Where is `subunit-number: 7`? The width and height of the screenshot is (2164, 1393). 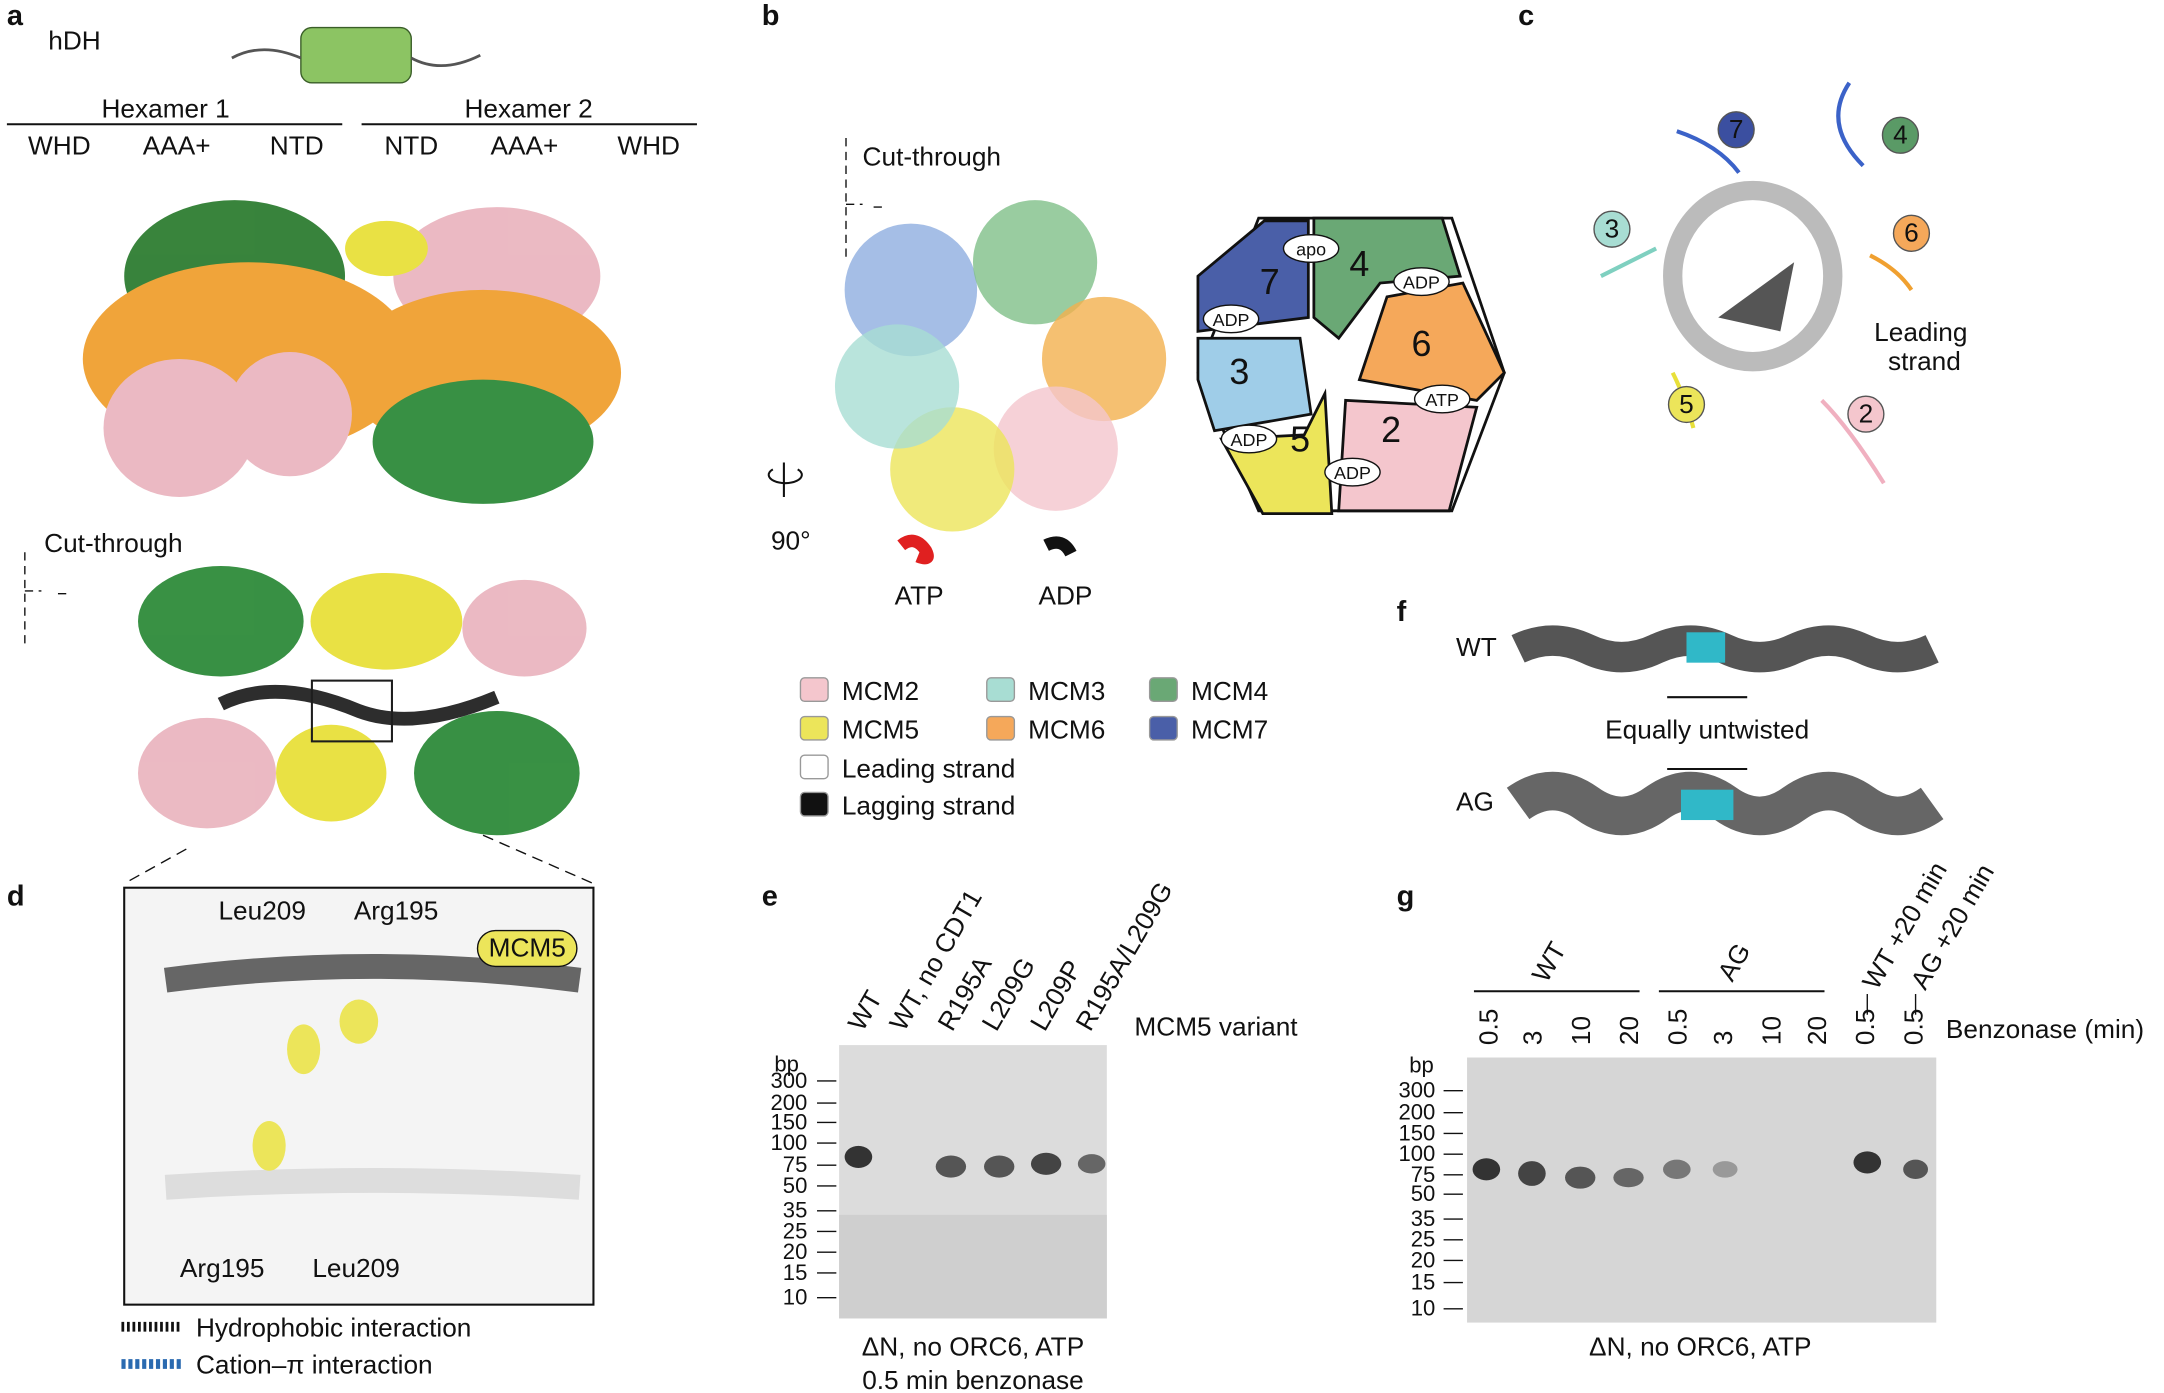 subunit-number: 7 is located at coordinates (1736, 129).